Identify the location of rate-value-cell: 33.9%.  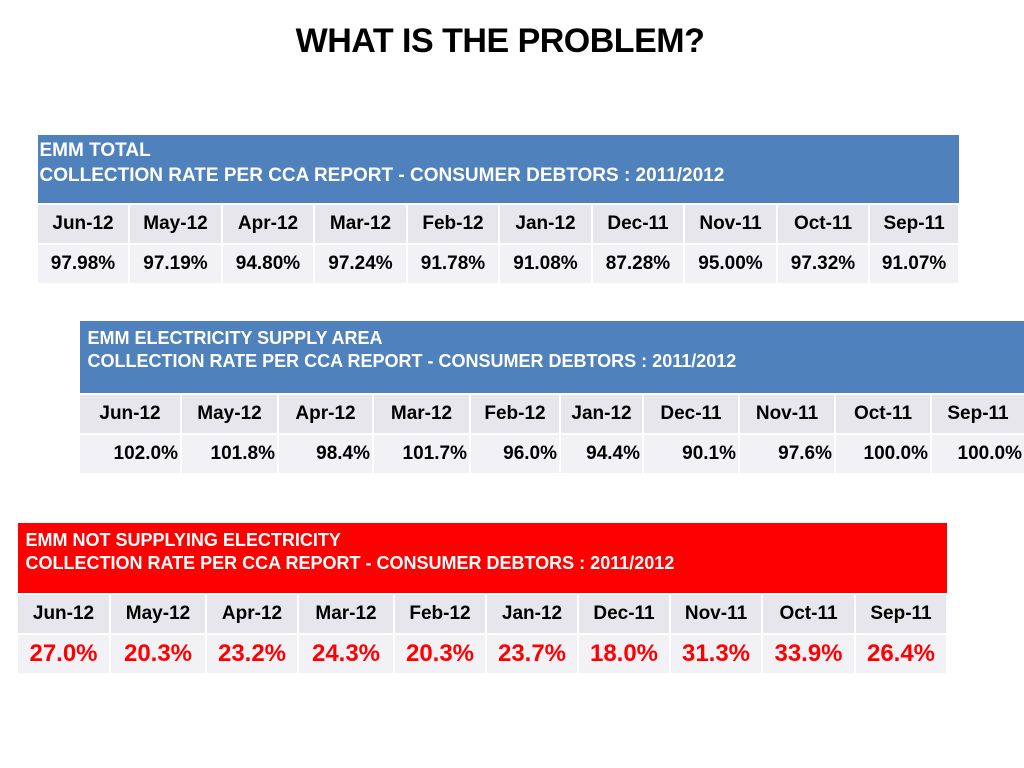
(808, 654).